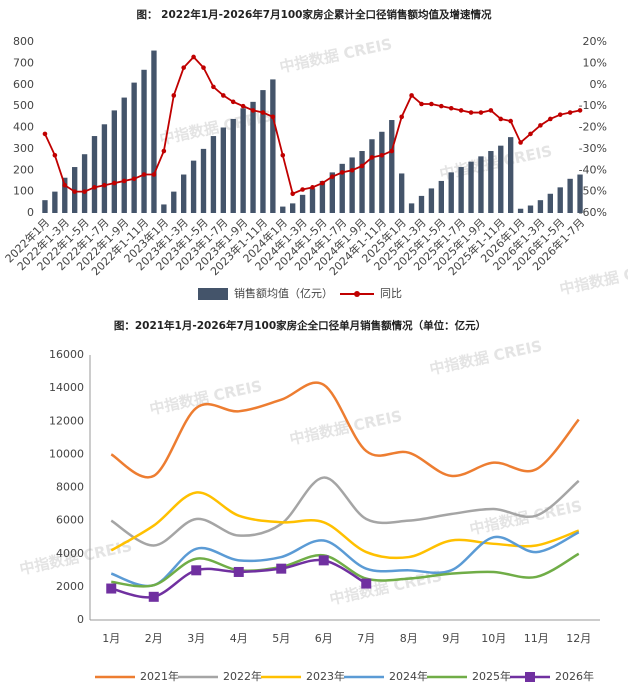 The image size is (628, 692). I want to click on x-tick-label: 2月, so click(154, 638).